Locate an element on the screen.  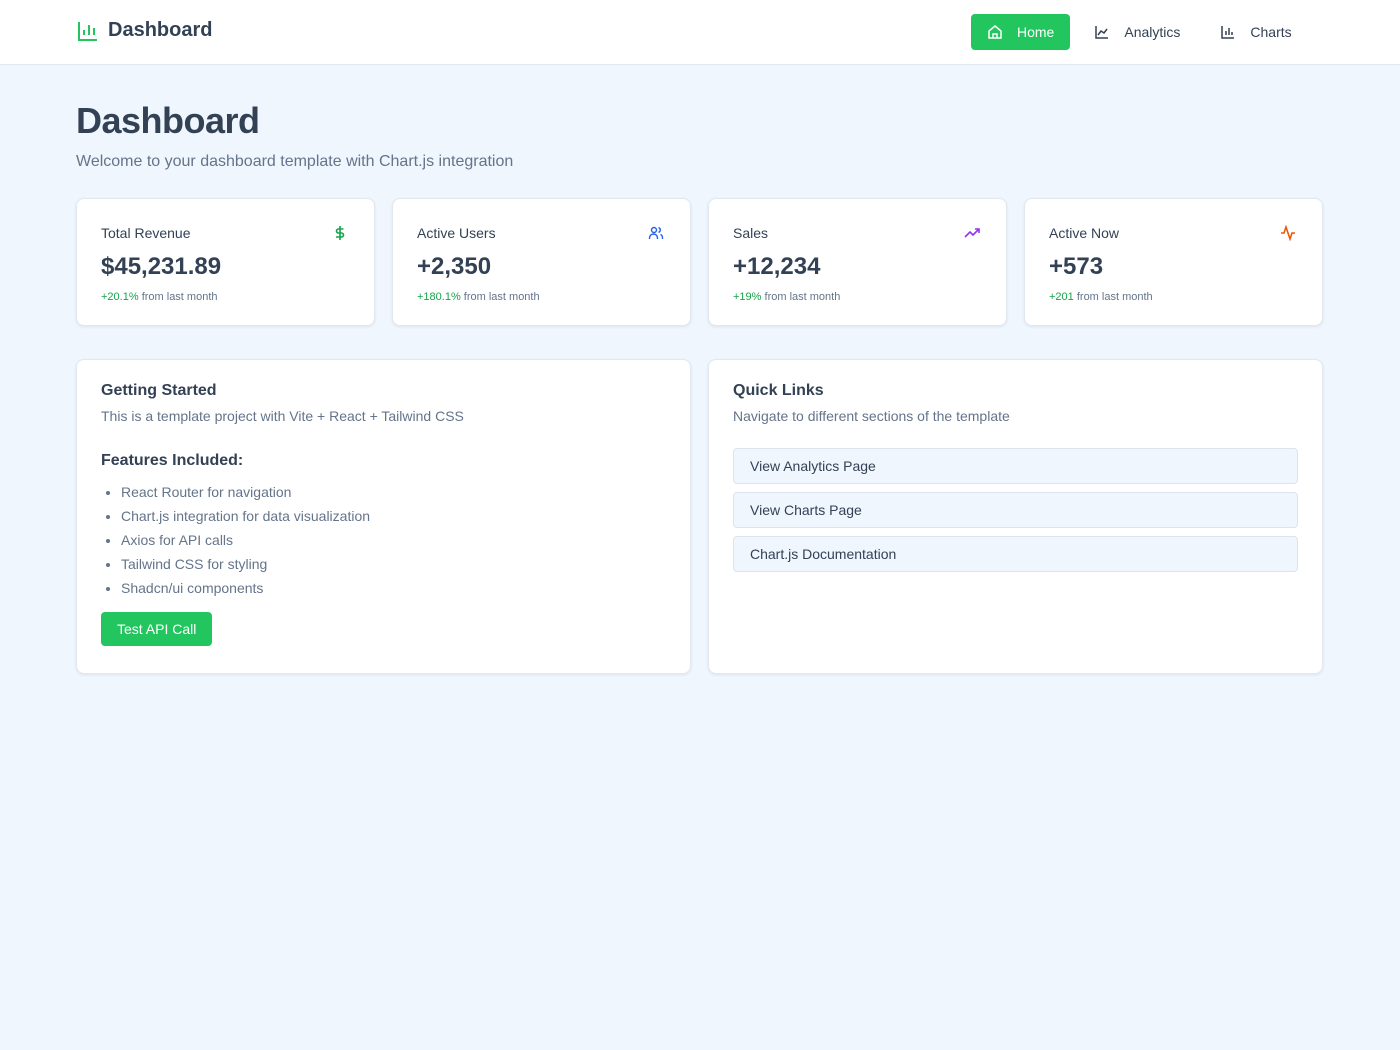
stat-value: +2,350 is located at coordinates (454, 266).